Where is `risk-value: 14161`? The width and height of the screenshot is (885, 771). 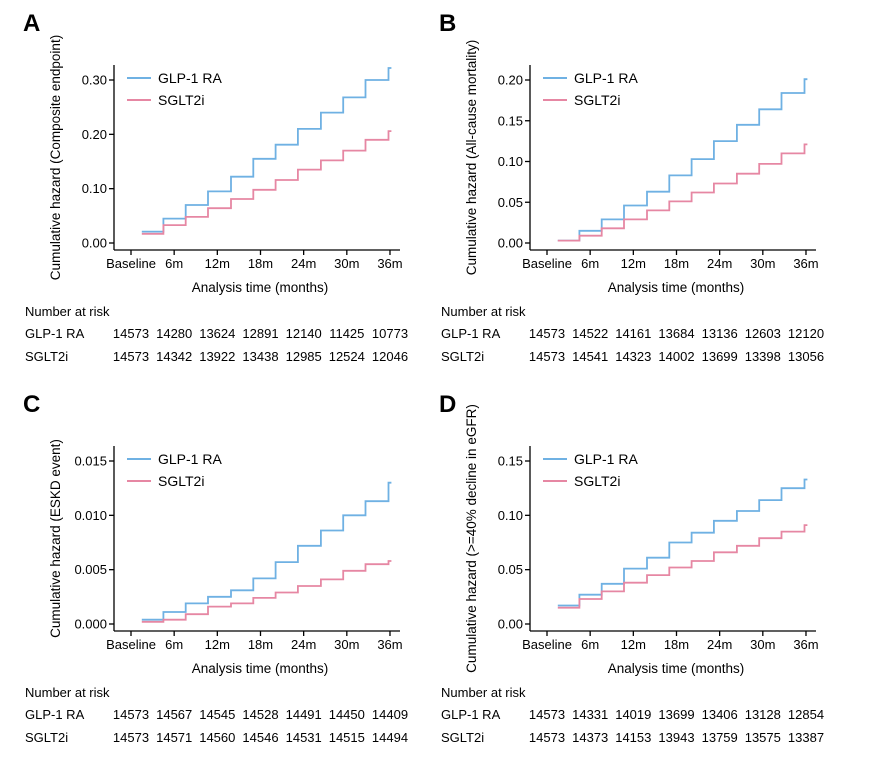 risk-value: 14161 is located at coordinates (633, 333).